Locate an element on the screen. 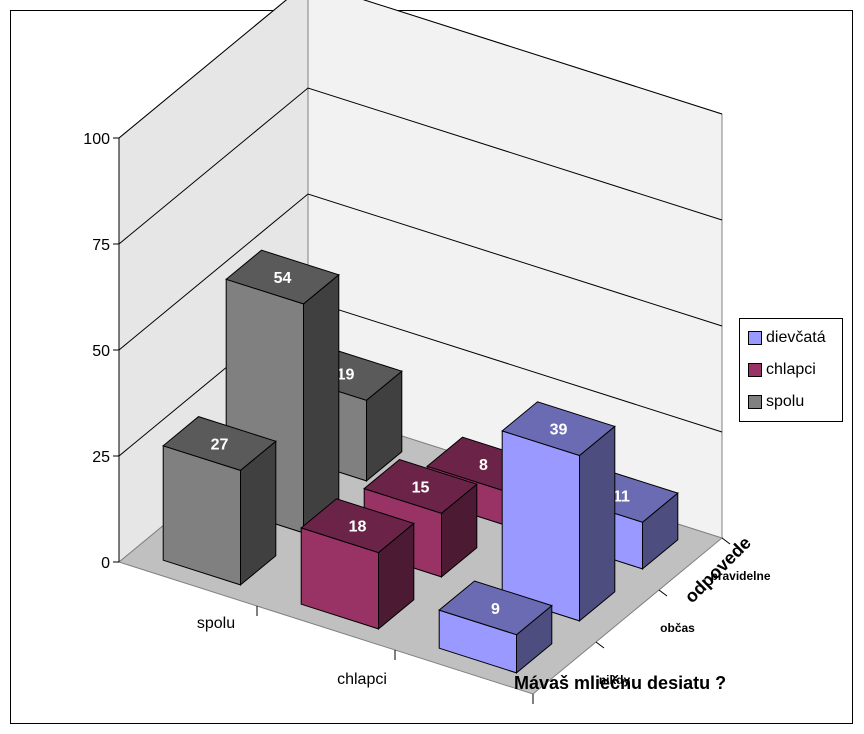 Image resolution: width=864 pixels, height=734 pixels. gridline is located at coordinates (420, 69).